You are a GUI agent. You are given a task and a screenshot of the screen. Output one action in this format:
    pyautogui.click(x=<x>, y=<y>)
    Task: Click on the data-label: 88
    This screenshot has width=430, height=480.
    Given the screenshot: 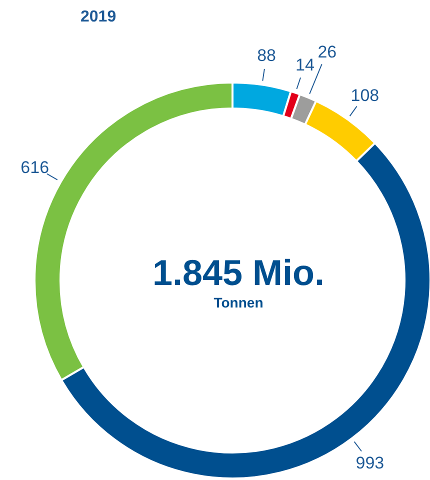 What is the action you would take?
    pyautogui.click(x=266, y=56)
    